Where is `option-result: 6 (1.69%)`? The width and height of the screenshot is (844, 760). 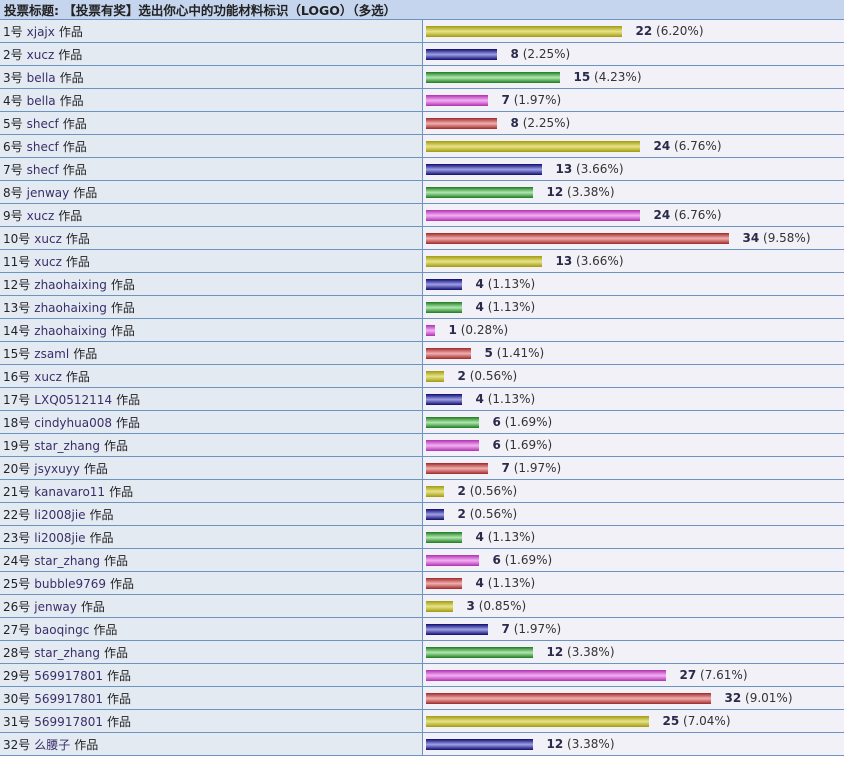
option-result: 6 (1.69%) is located at coordinates (633, 445).